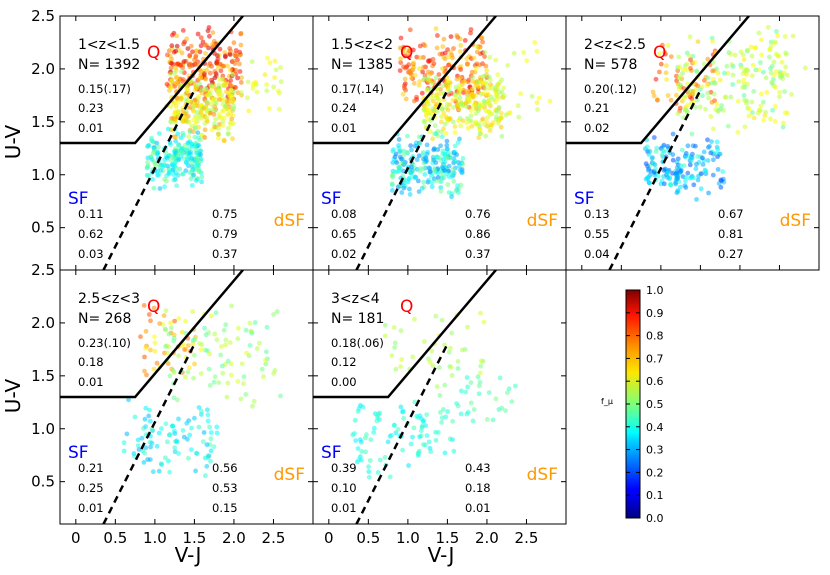 The width and height of the screenshot is (830, 575). I want to click on scatter-points, so click(434, 395).